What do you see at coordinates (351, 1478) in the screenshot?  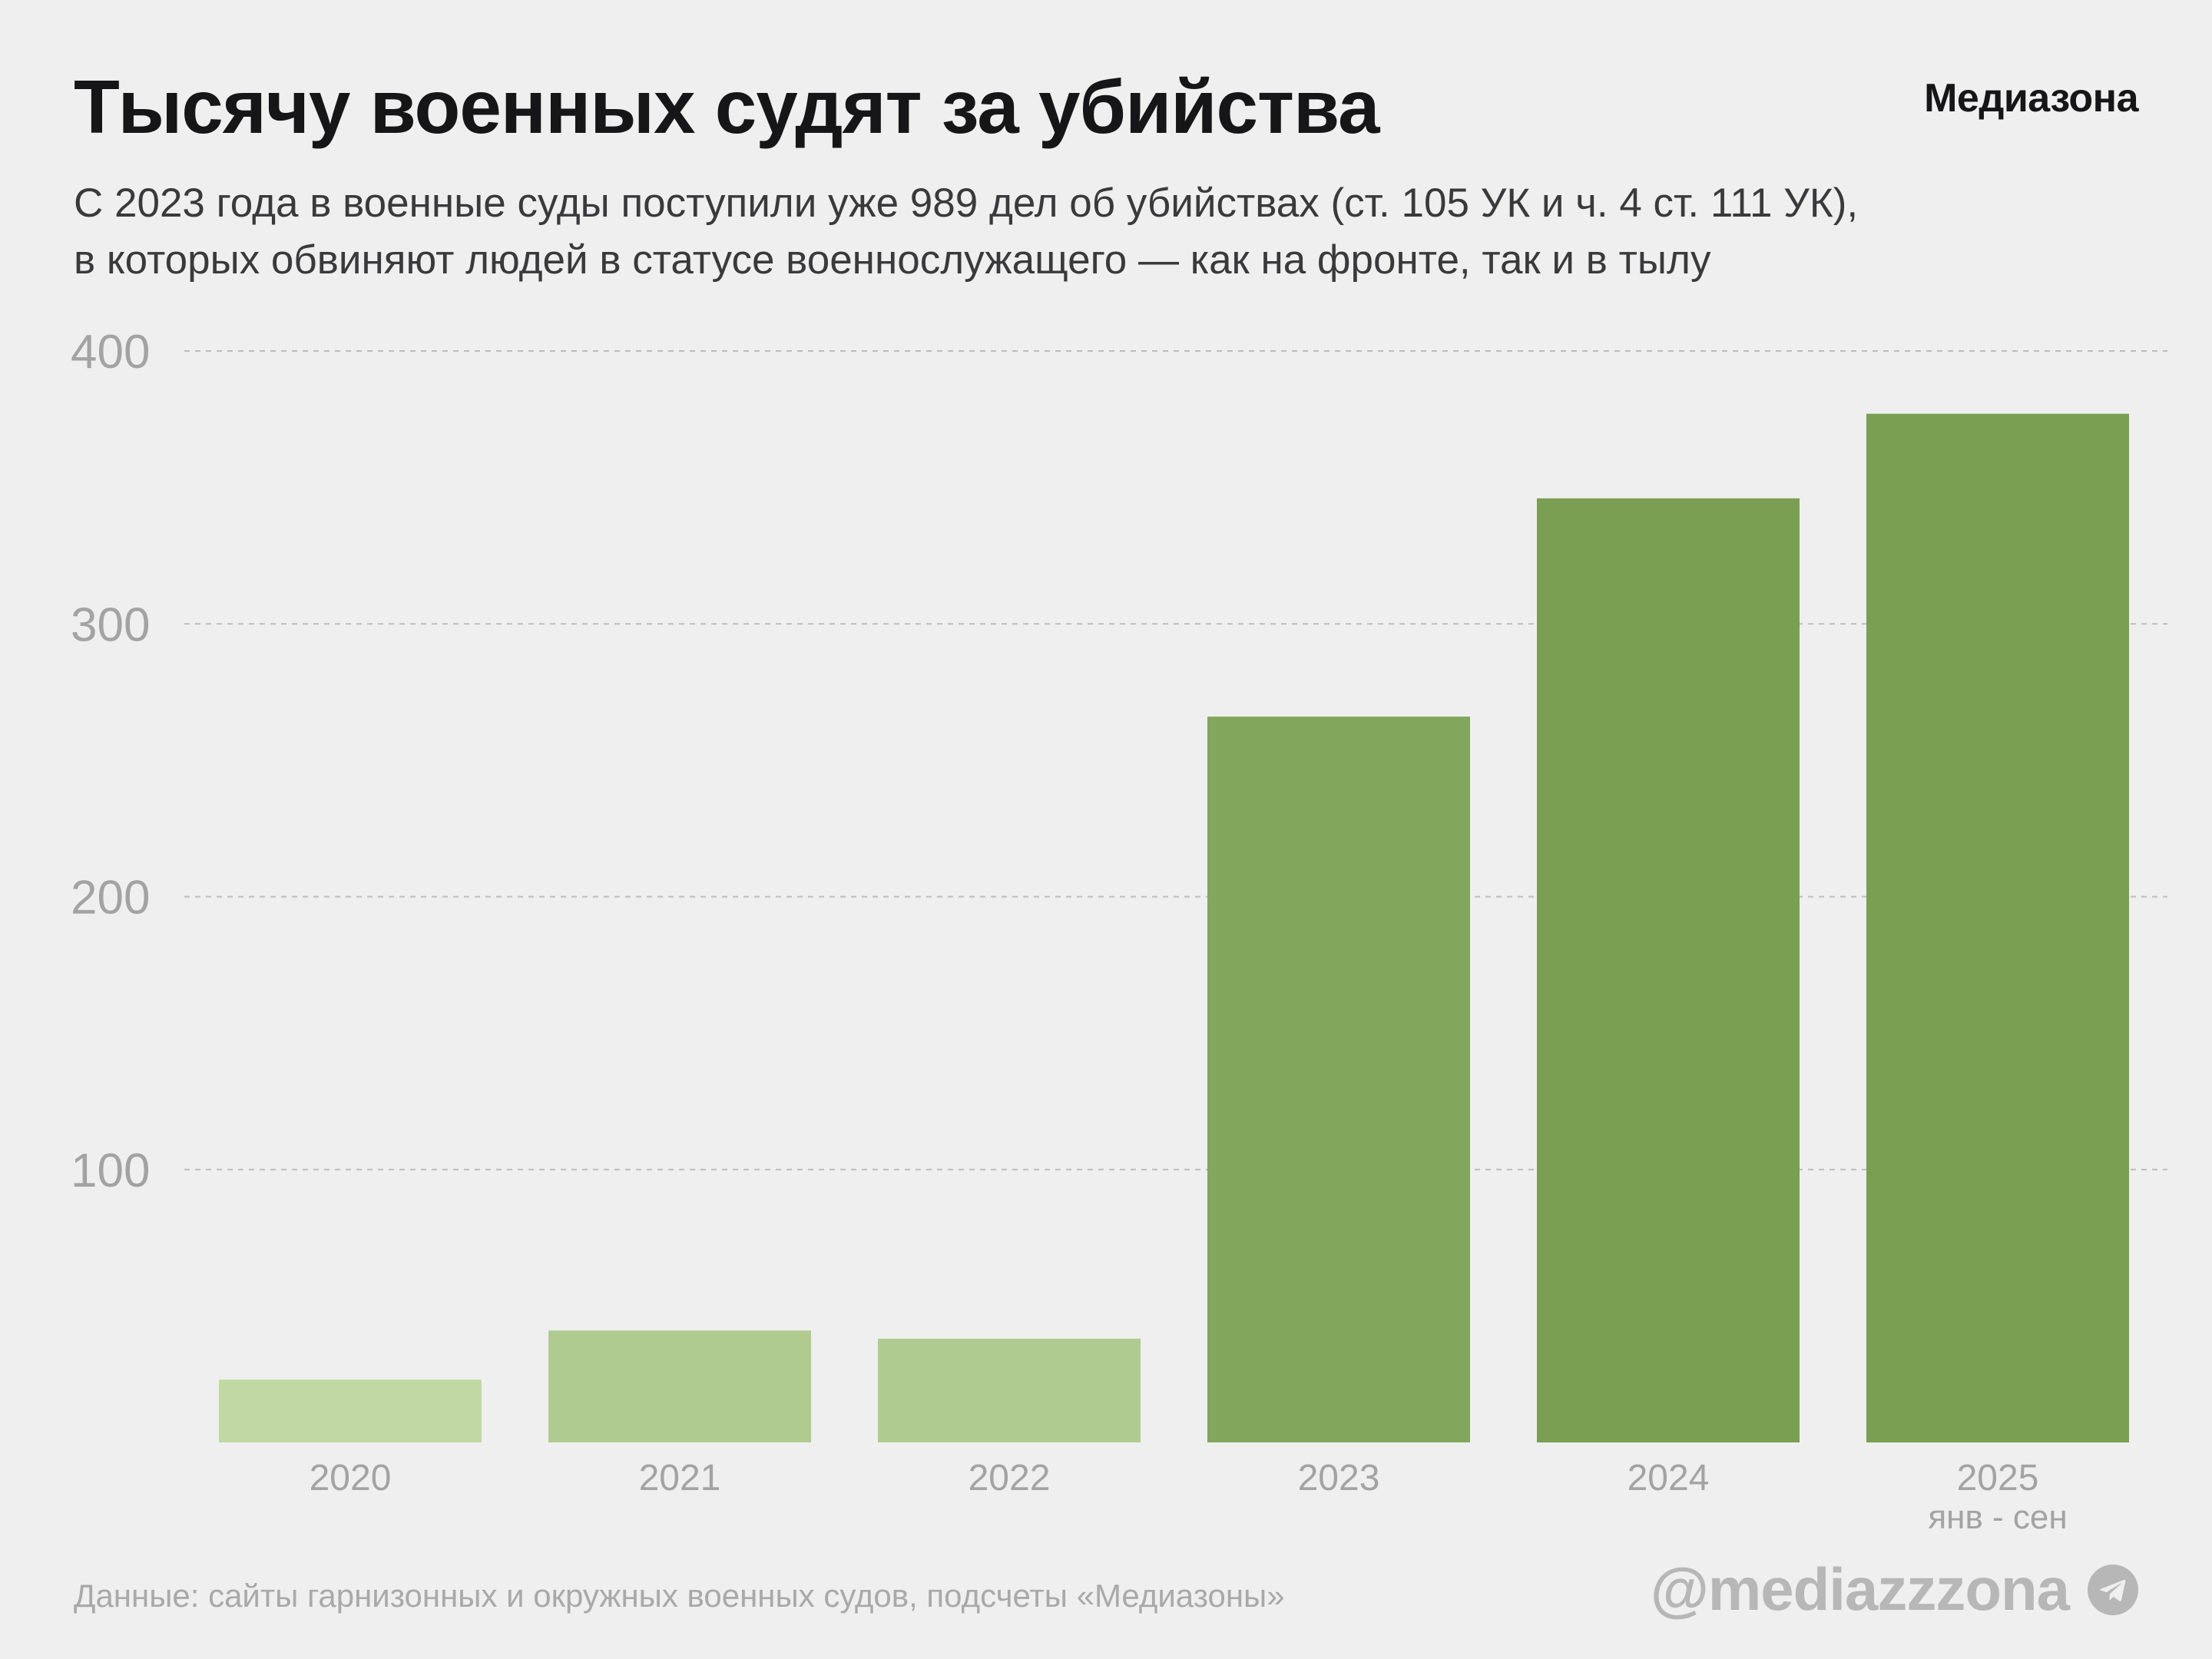 I see `x-tick-label: 2020` at bounding box center [351, 1478].